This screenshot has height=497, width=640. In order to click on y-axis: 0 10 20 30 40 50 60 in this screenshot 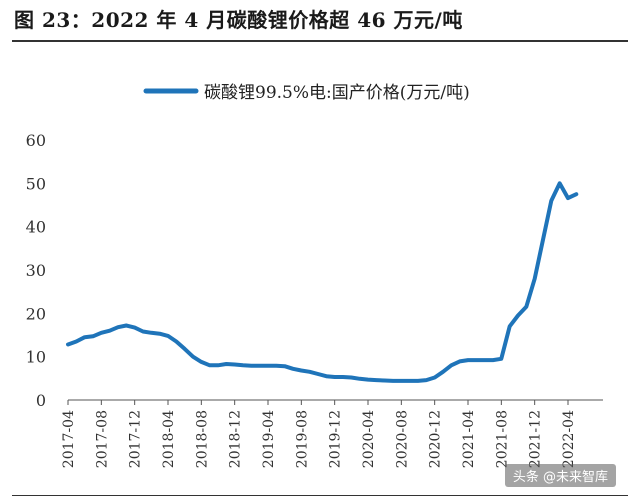, I will do `click(36, 270)`.